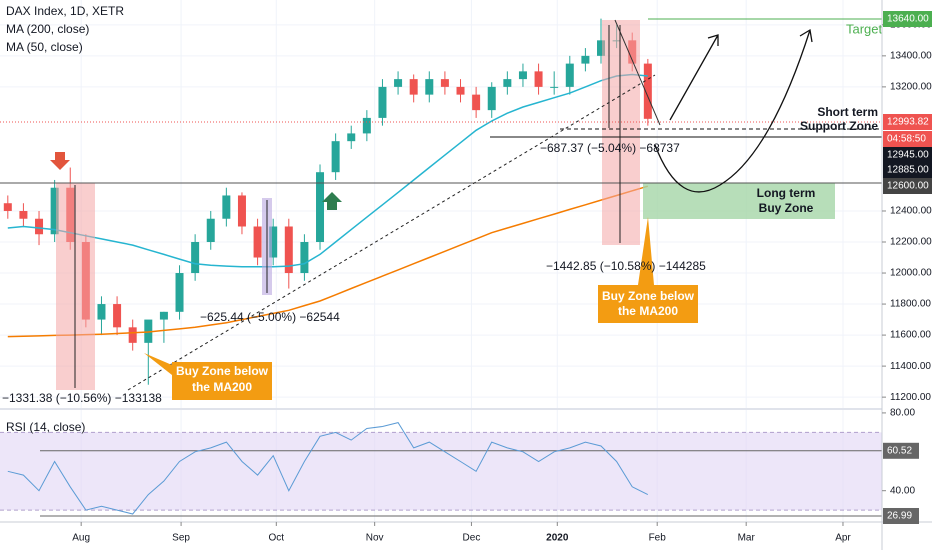  I want to click on rsi-badge-label: 60.52, so click(899, 450).